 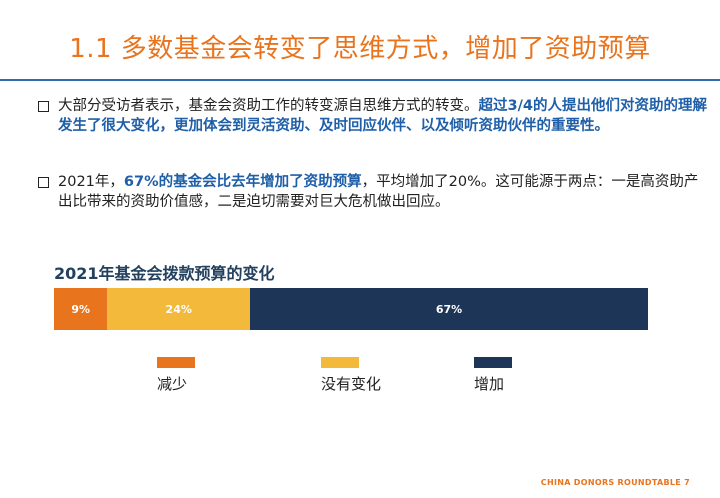 What do you see at coordinates (164, 273) in the screenshot?
I see `chart-title: 2021年基金会拨款预算的变化` at bounding box center [164, 273].